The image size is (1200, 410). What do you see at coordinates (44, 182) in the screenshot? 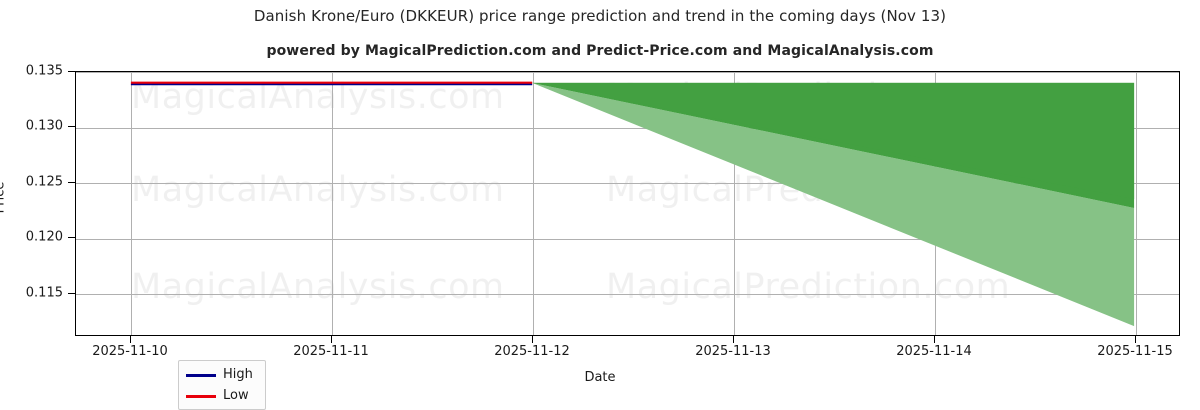
I see `y-tick-label-2: 0.125` at bounding box center [44, 182].